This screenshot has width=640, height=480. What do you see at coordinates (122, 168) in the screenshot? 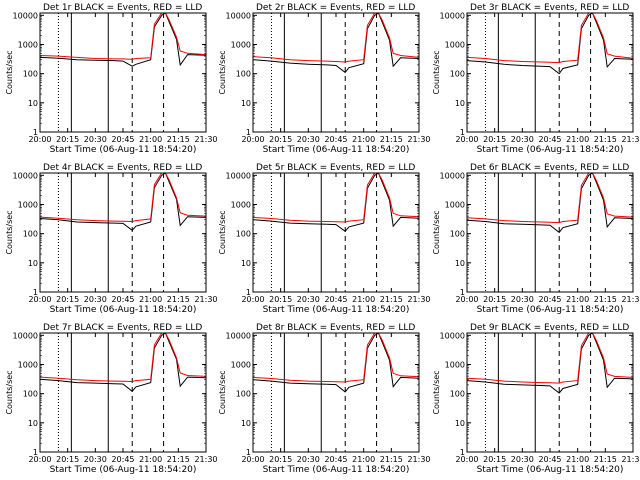
I see `panel-title: Det 4r BLACK = Events, RED = LLD` at bounding box center [122, 168].